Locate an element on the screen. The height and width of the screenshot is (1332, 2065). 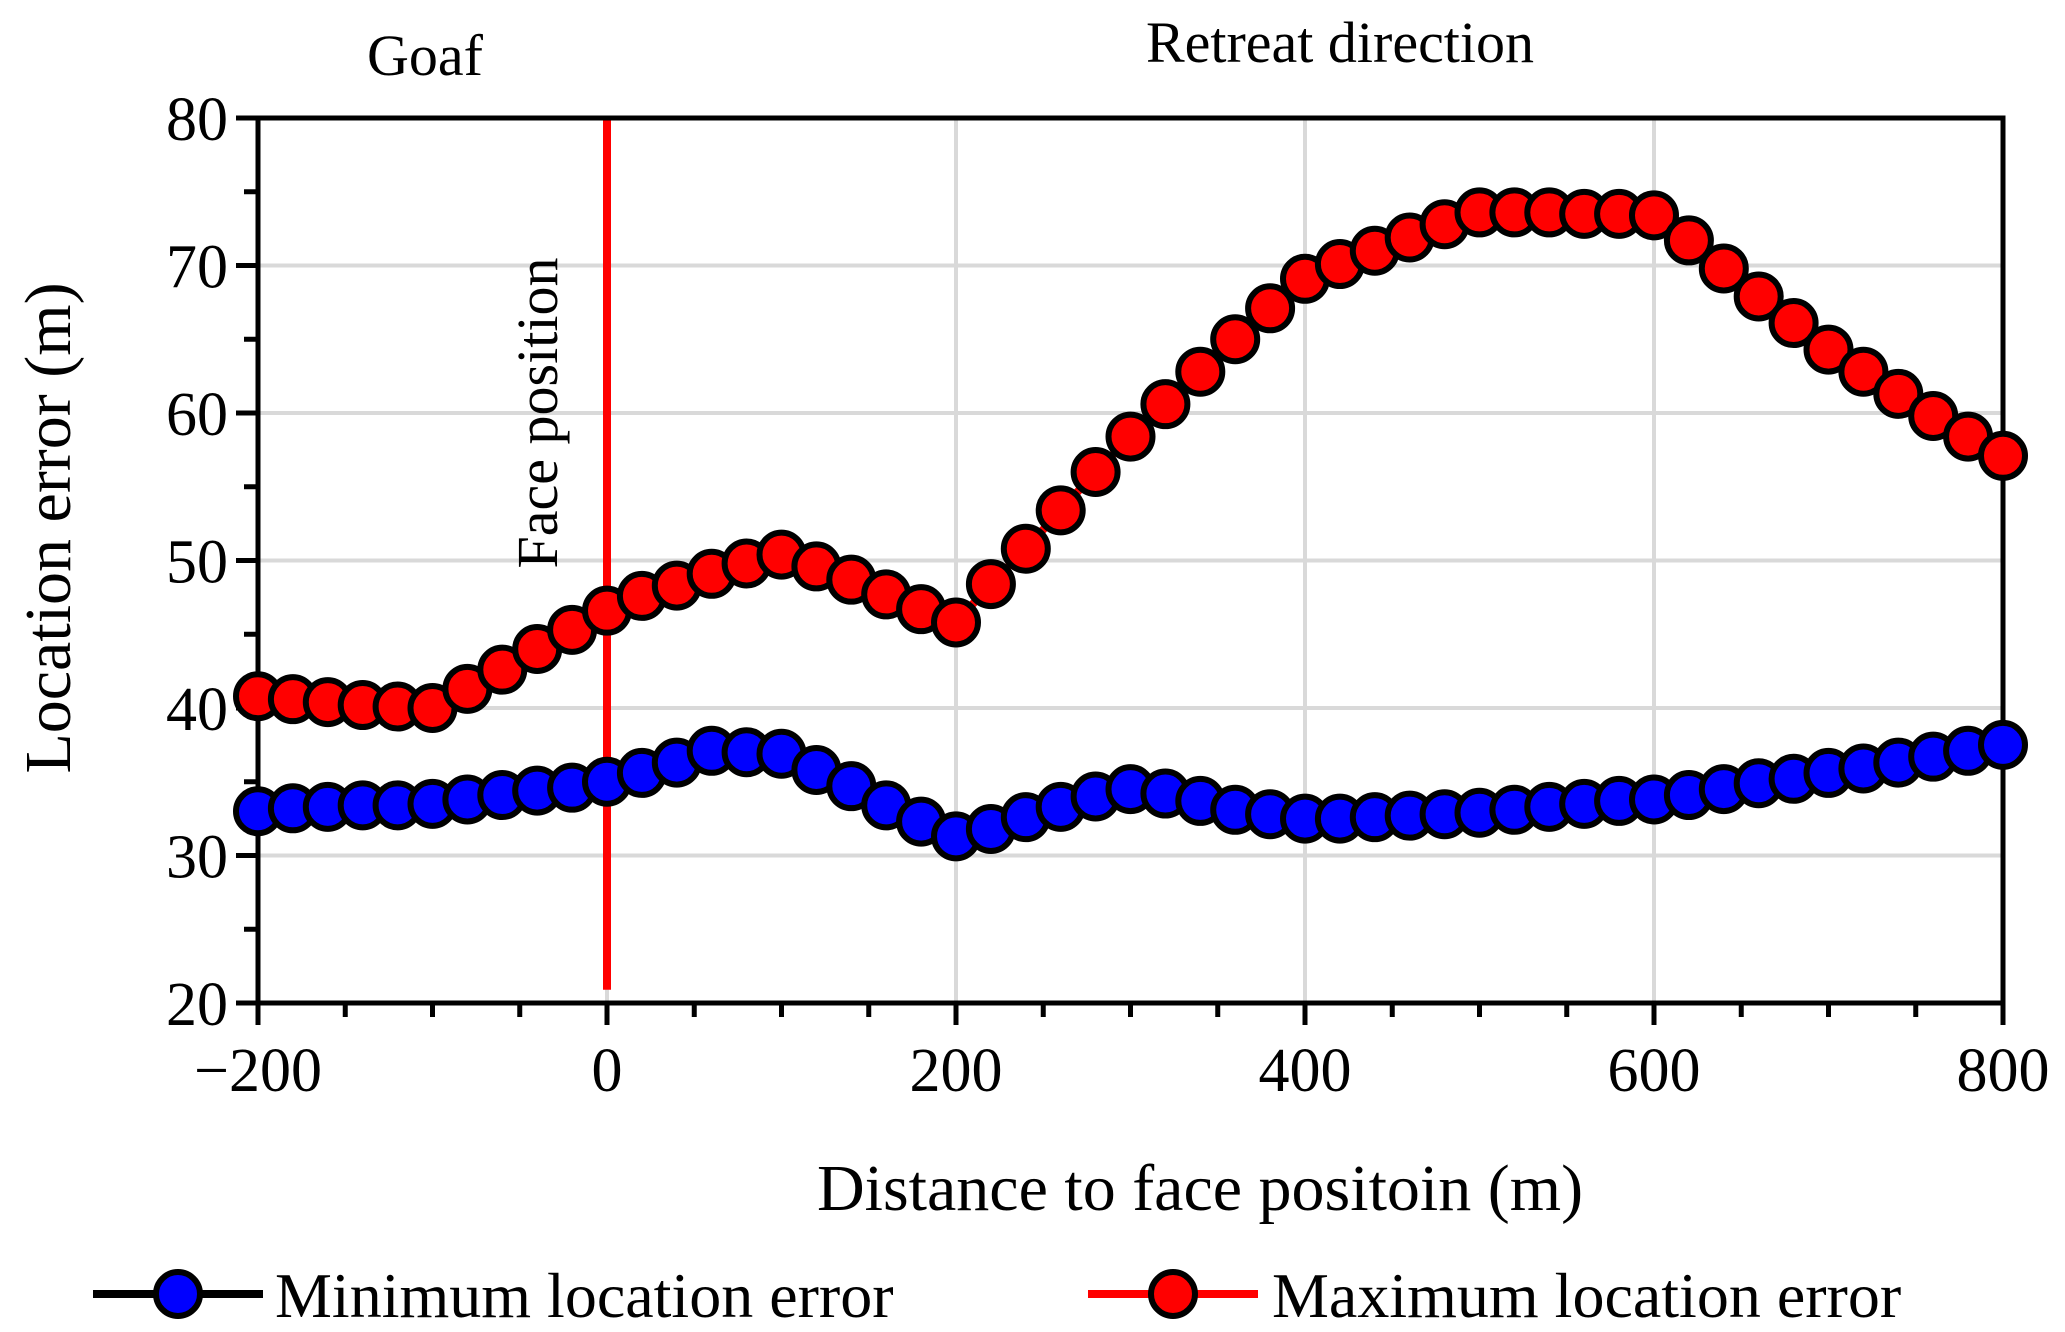
x-tick-label: 400 is located at coordinates (1305, 1071).